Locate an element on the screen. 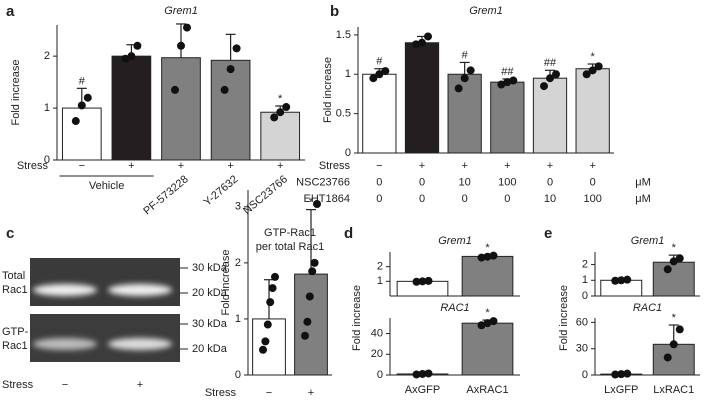  y-tick-label: 3 is located at coordinates (238, 207).